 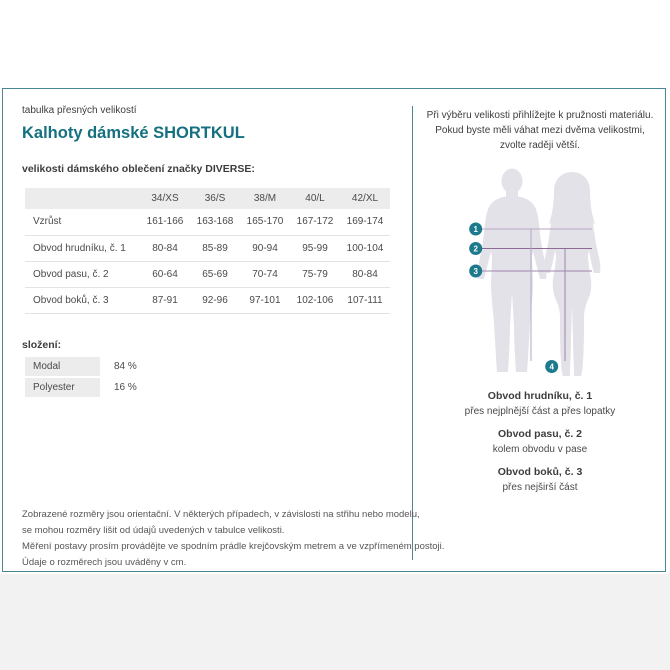 What do you see at coordinates (215, 198) in the screenshot?
I see `size-column-header: 36/S` at bounding box center [215, 198].